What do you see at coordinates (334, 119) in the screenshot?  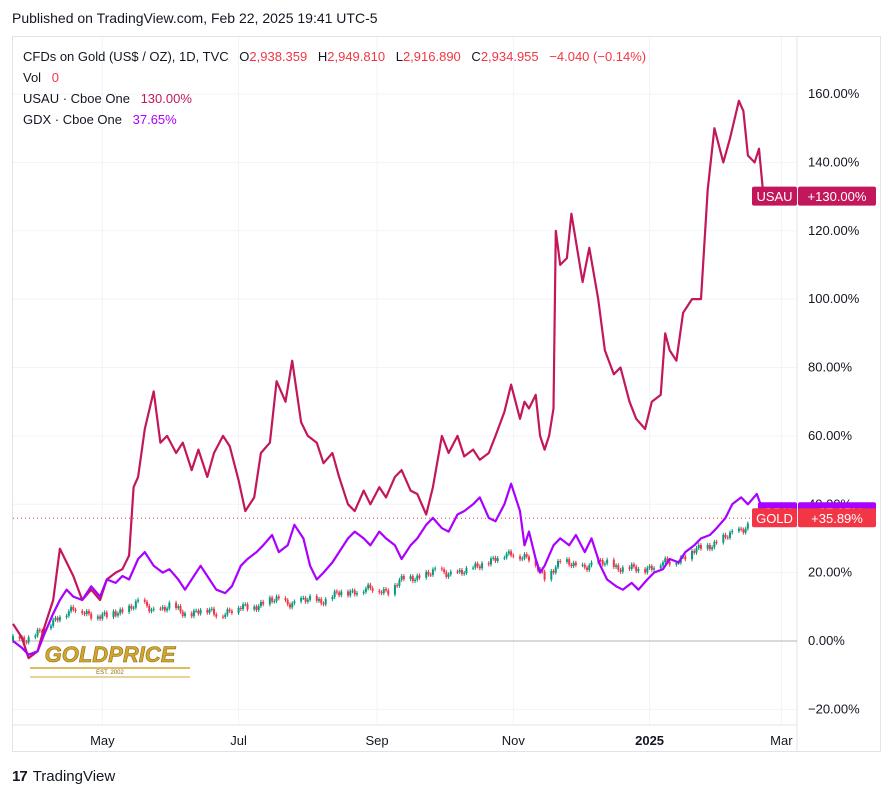 I see `legend-gdx-row: GDX · Cboe One 37.65%` at bounding box center [334, 119].